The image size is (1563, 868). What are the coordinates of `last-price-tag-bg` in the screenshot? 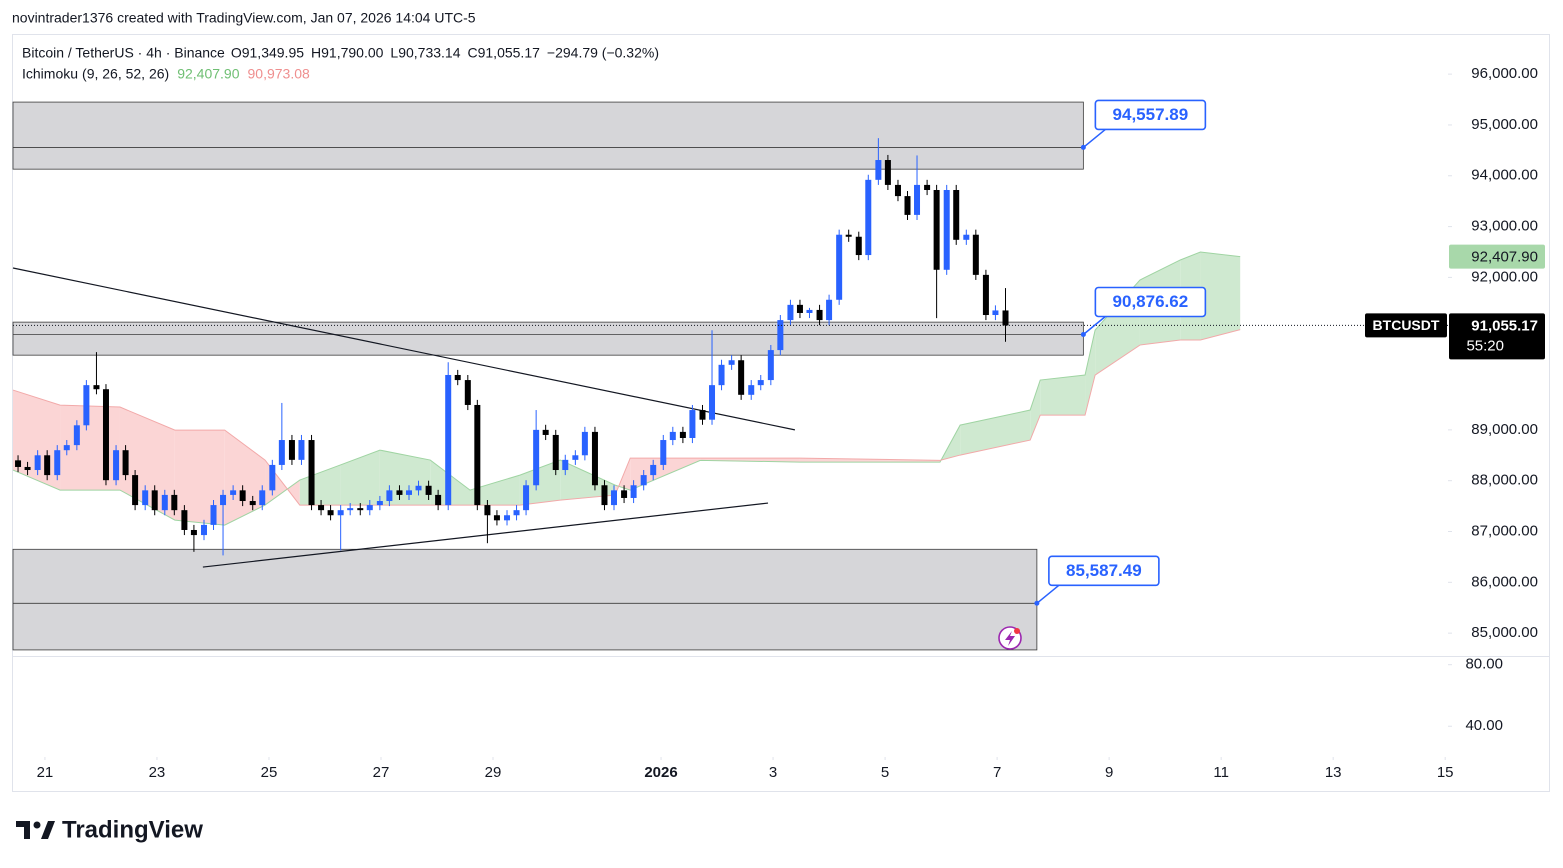 It's located at (1497, 336).